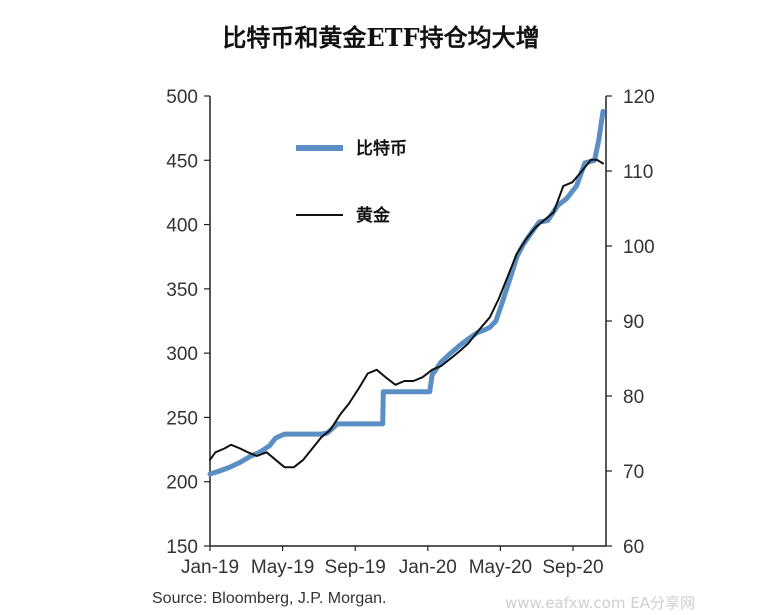 This screenshot has width=762, height=615. Describe the element at coordinates (381, 148) in the screenshot. I see `legend-label: 比特币` at that location.